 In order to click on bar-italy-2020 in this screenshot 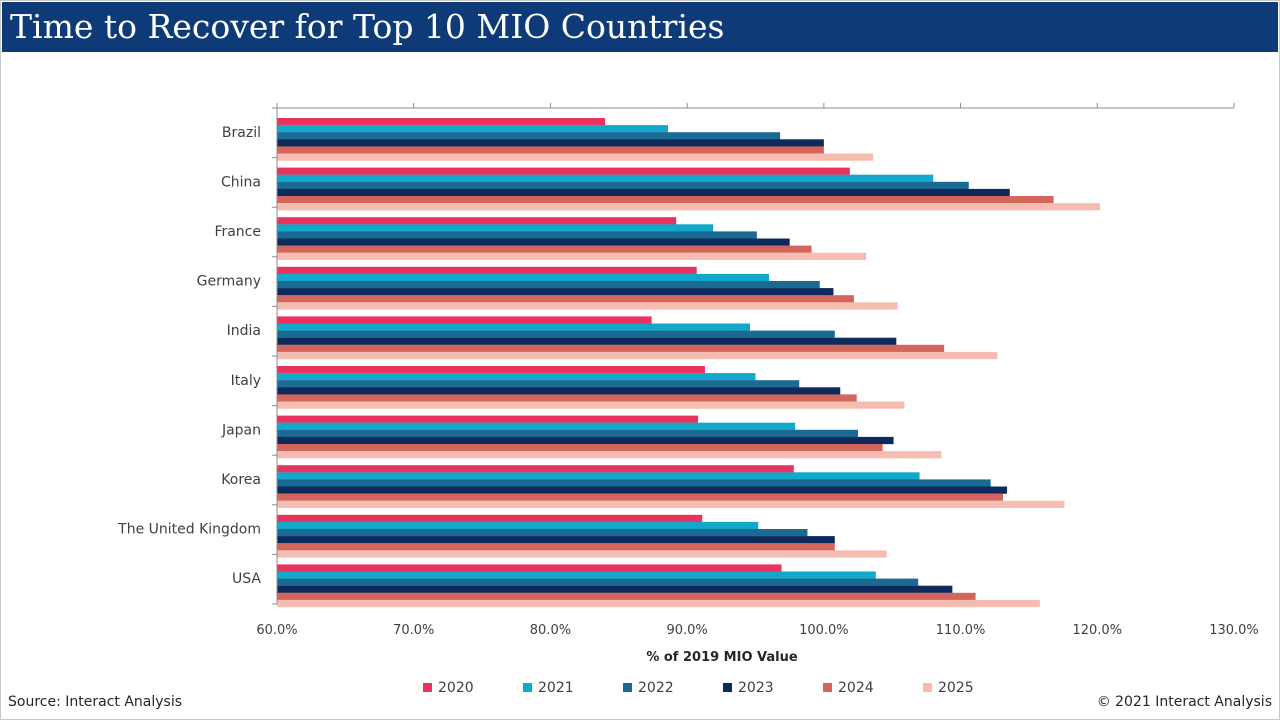, I will do `click(491, 370)`.